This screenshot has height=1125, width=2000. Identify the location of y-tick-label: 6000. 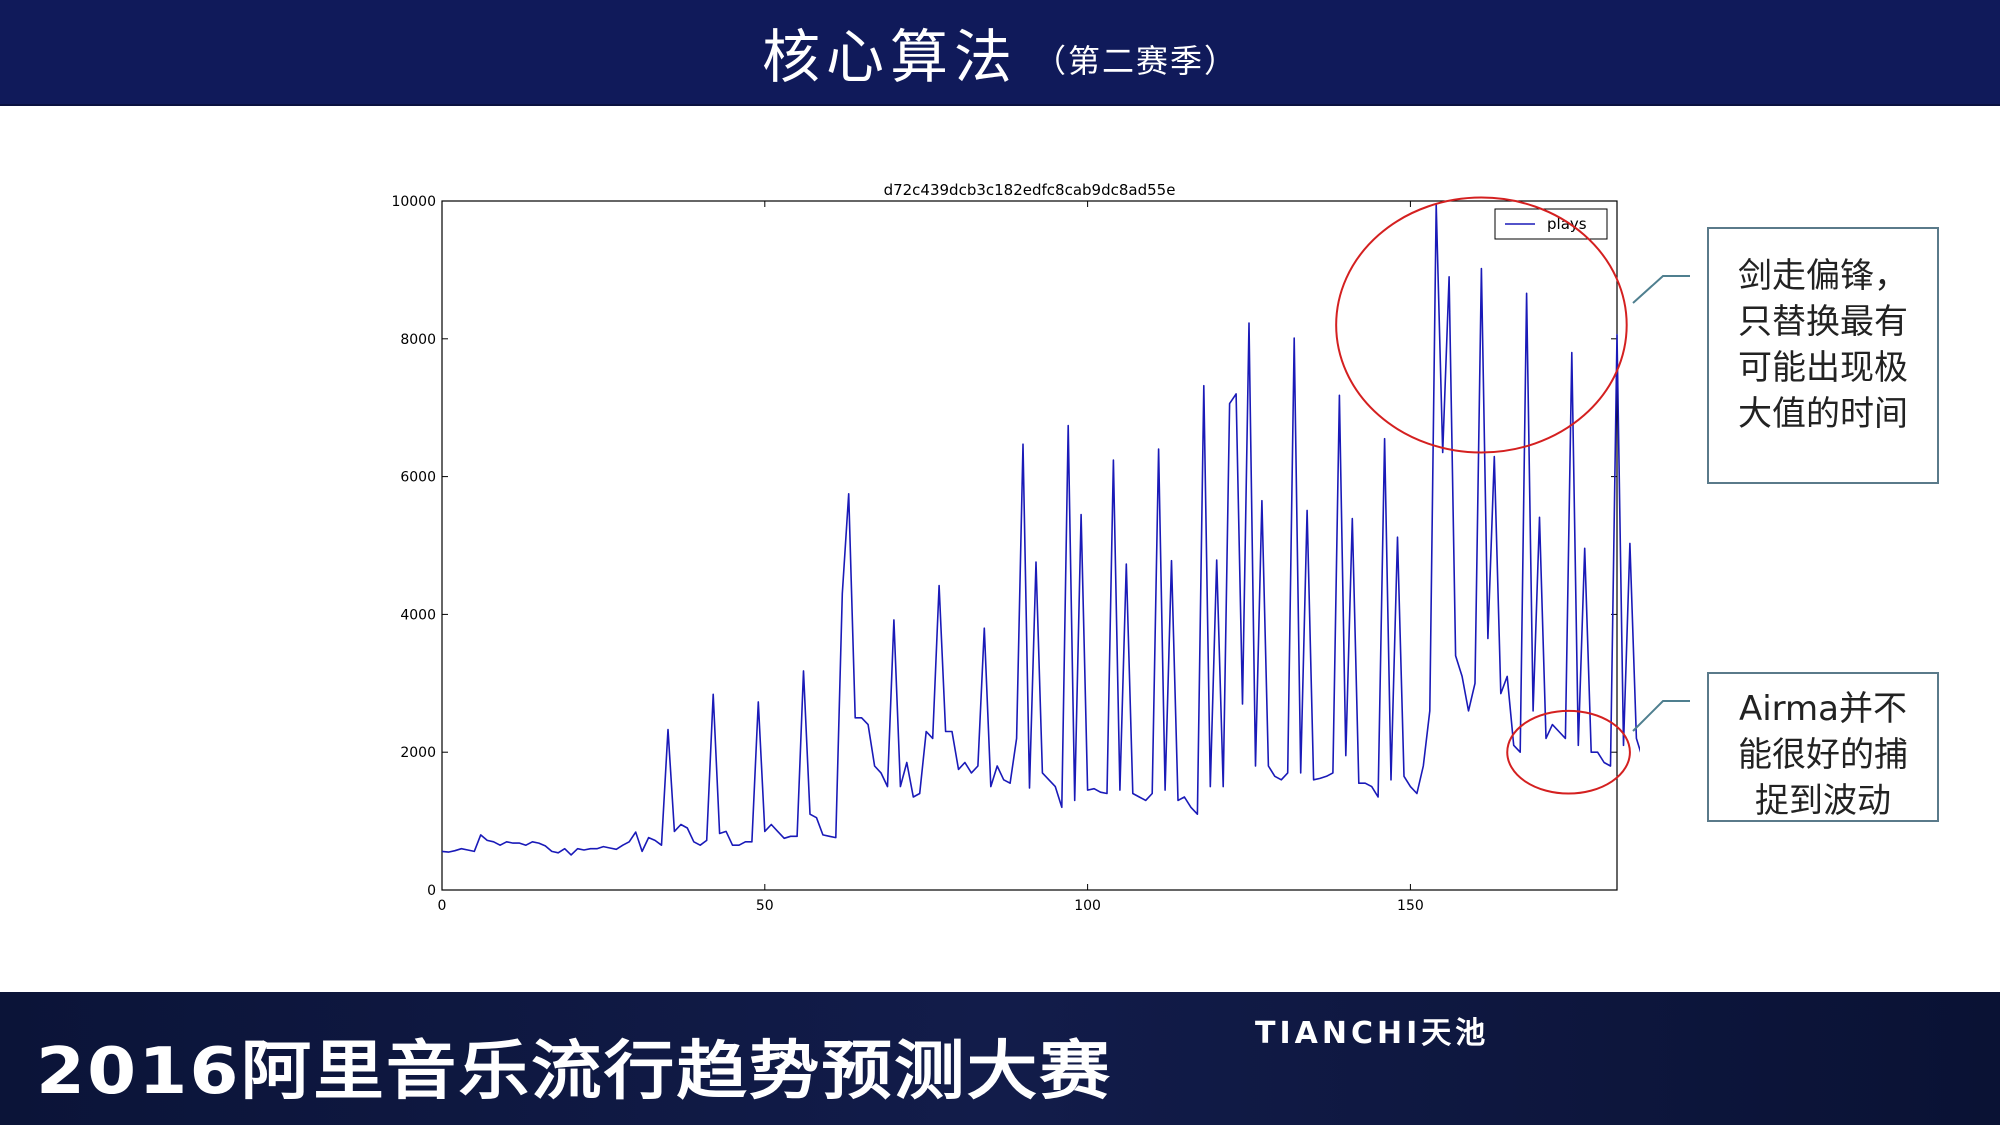
(418, 478).